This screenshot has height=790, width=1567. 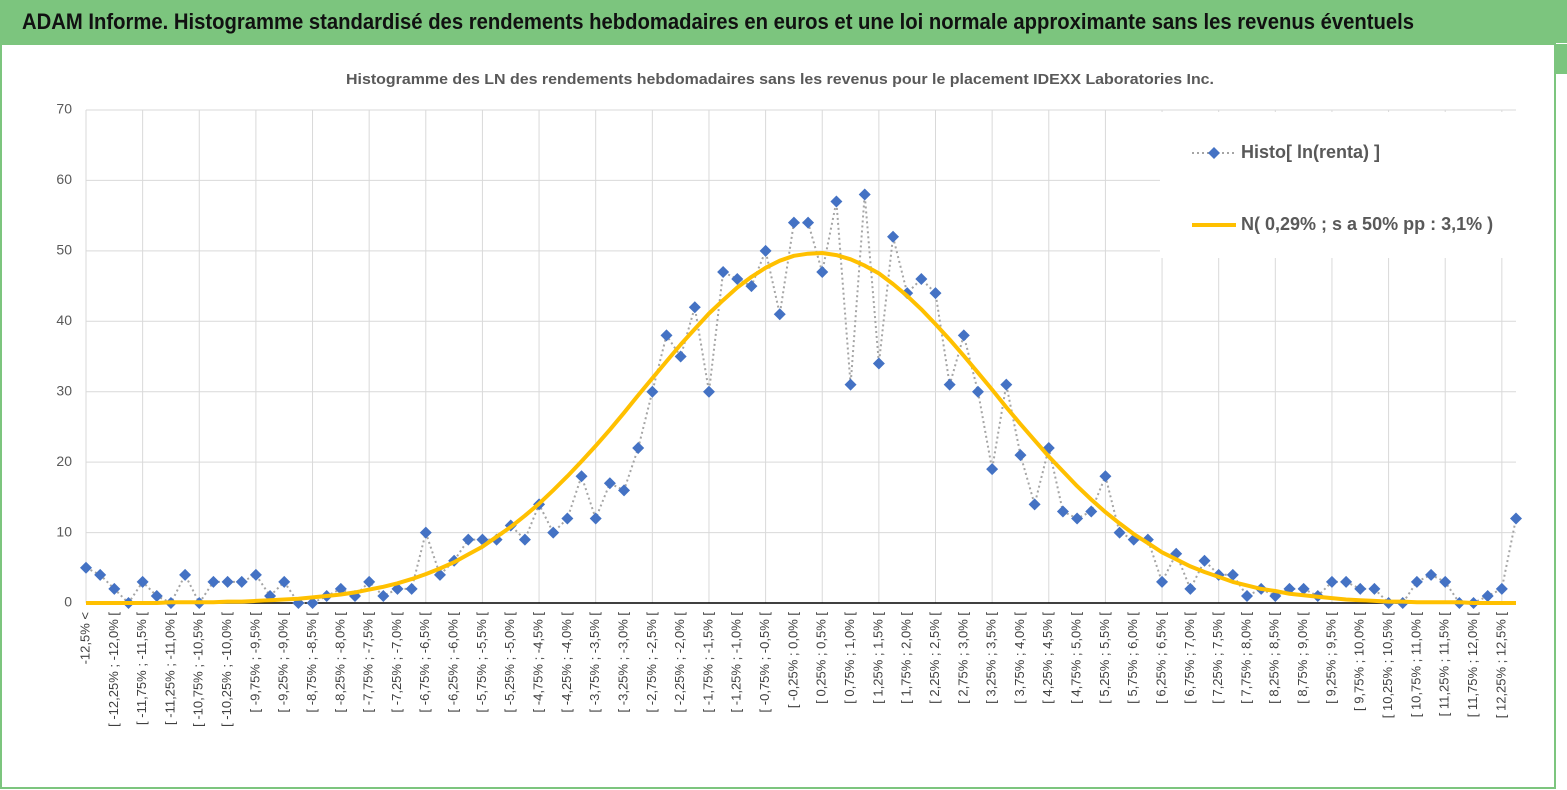 I want to click on x-tick-label: [ 3,75% ; 4,0% [, so click(x=1019, y=658).